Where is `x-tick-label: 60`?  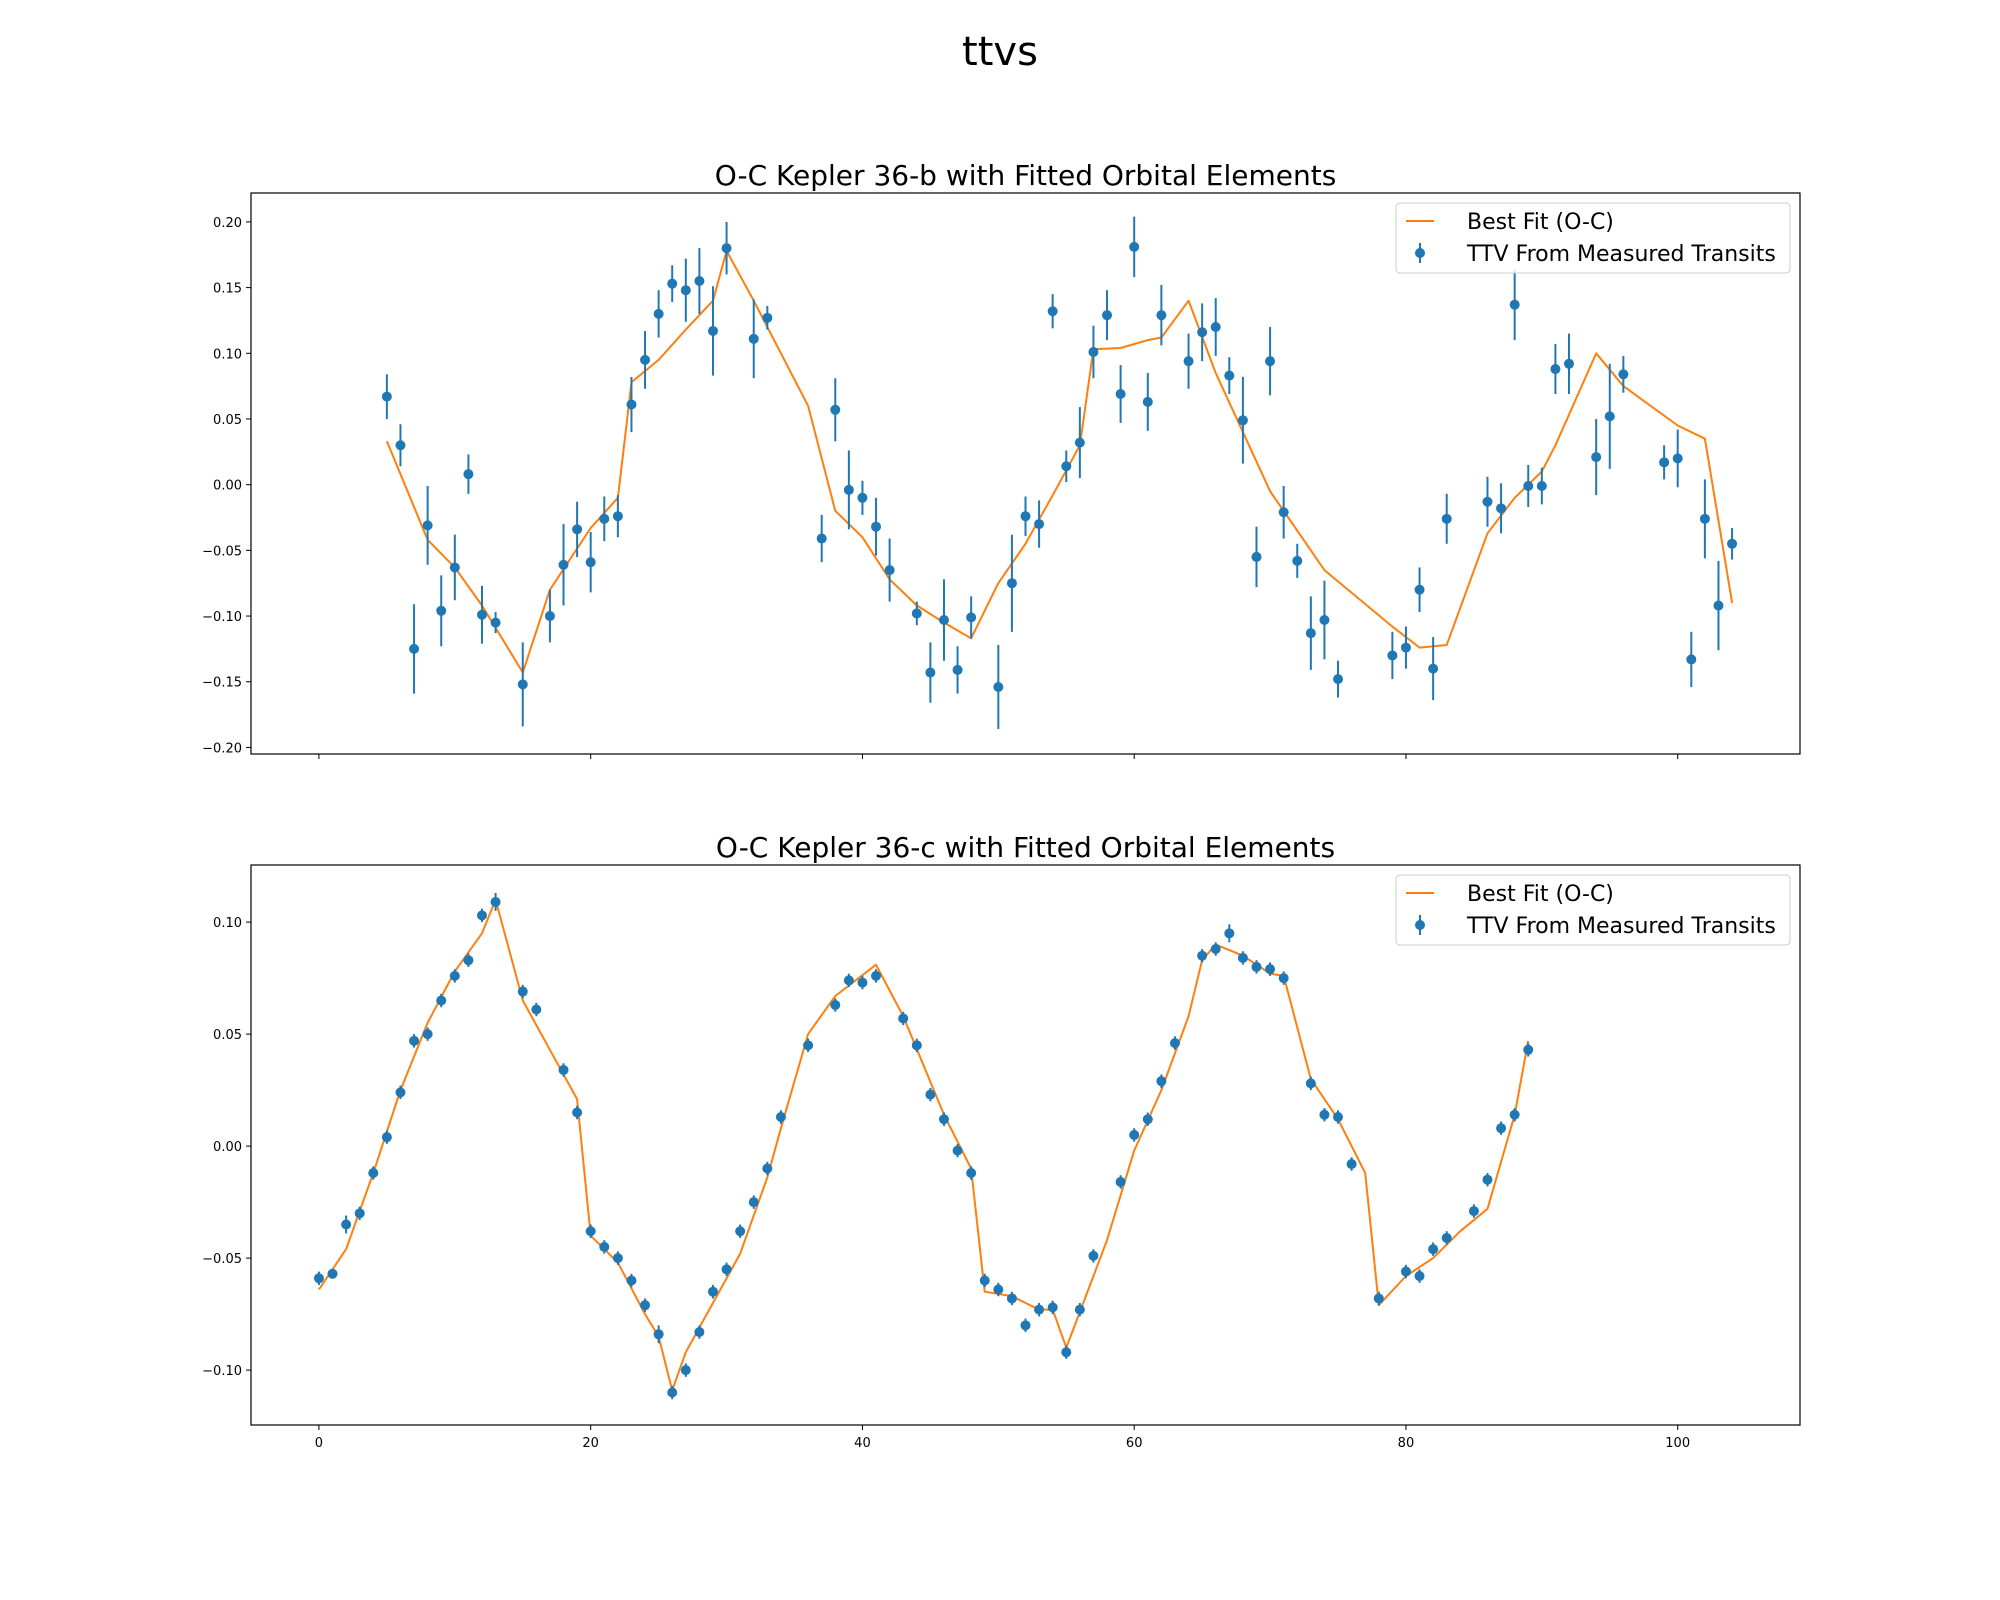 x-tick-label: 60 is located at coordinates (1134, 1443).